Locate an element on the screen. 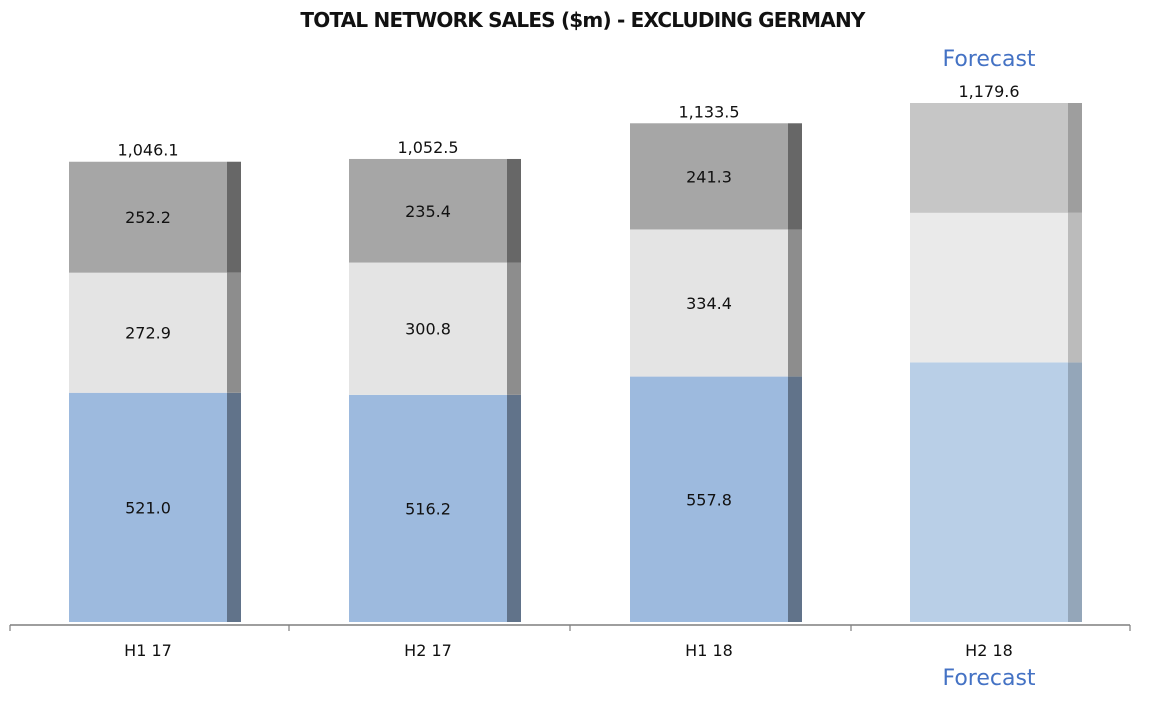 The height and width of the screenshot is (702, 1165). segment-value-label: 516.2 is located at coordinates (428, 508).